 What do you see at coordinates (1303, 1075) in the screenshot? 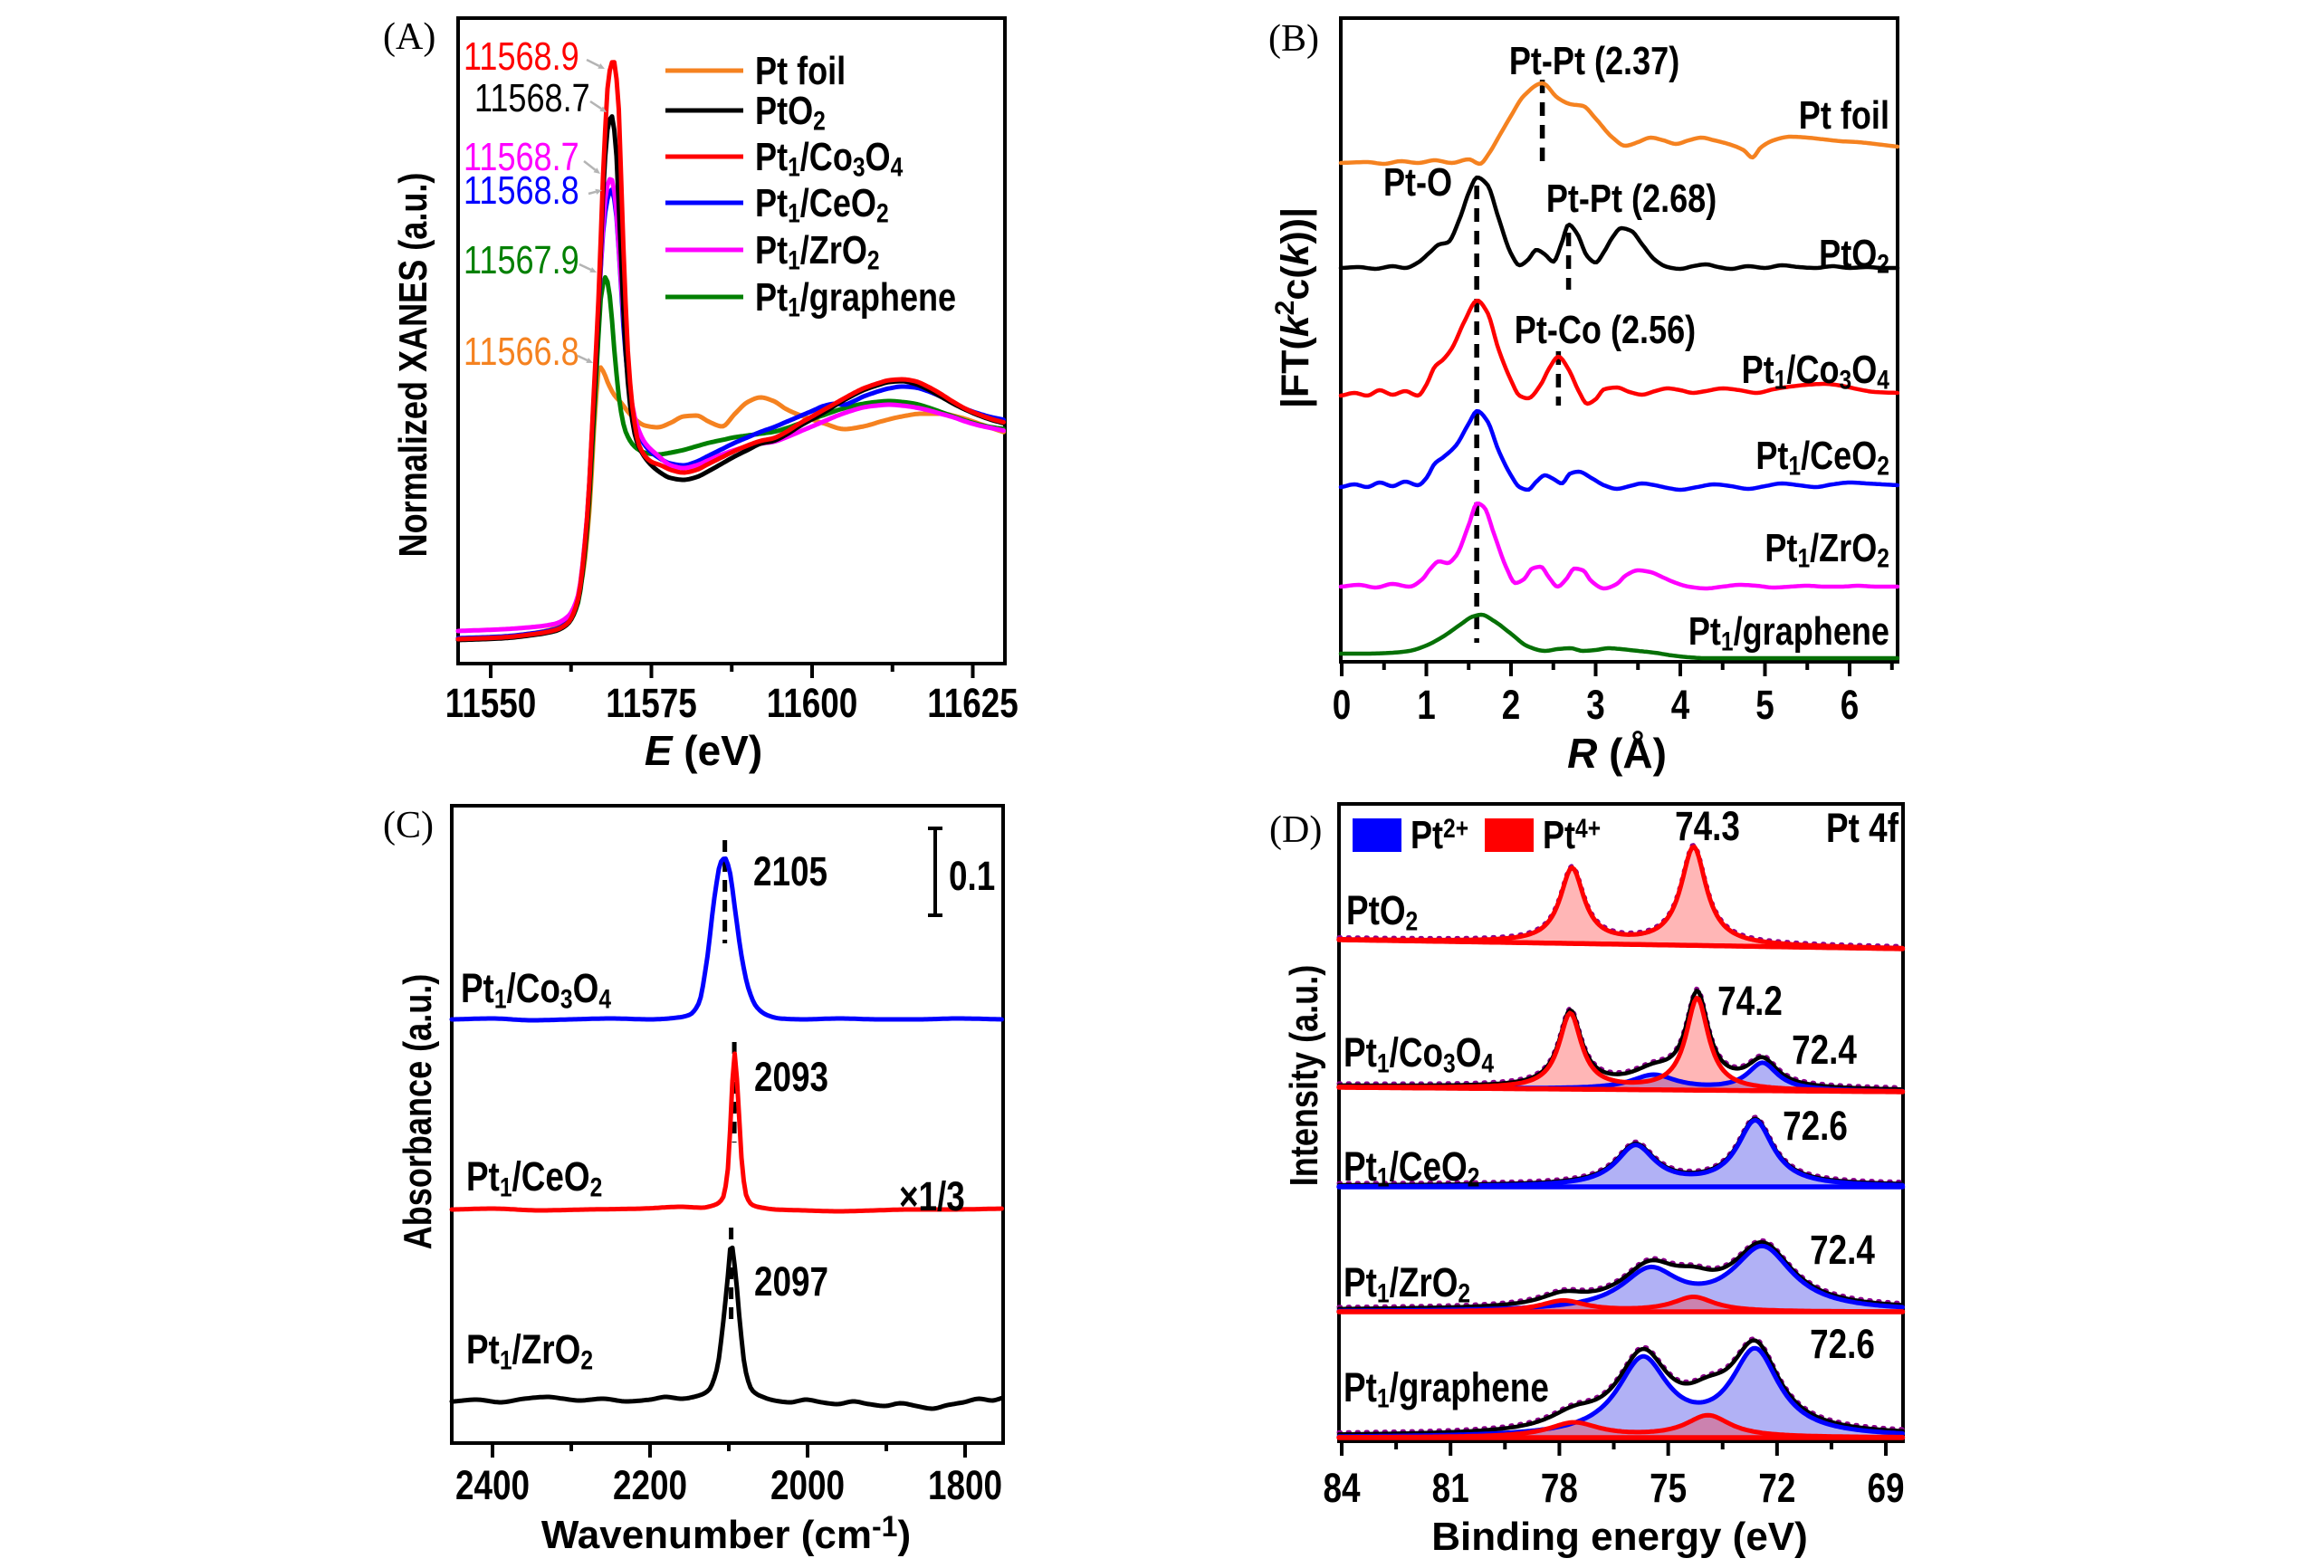
I see `svg-text: Intensity (a.u.)` at bounding box center [1303, 1075].